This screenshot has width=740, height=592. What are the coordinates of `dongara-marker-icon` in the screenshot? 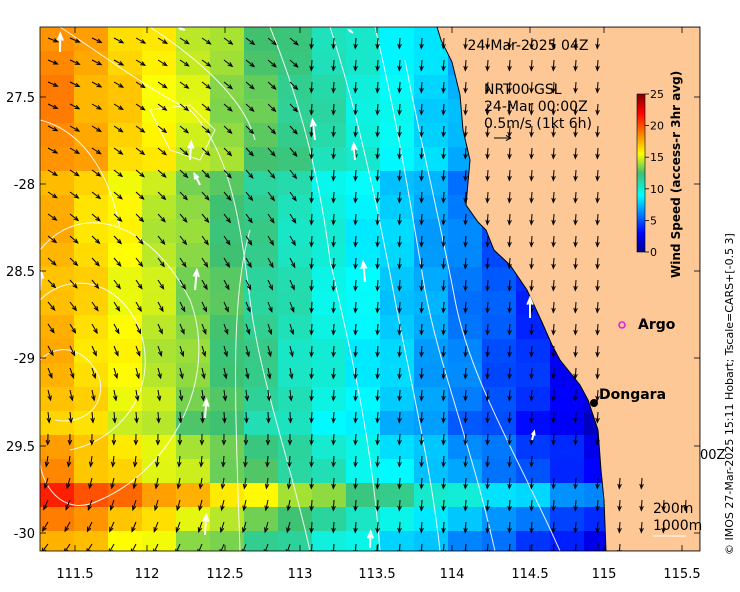 It's located at (594, 403).